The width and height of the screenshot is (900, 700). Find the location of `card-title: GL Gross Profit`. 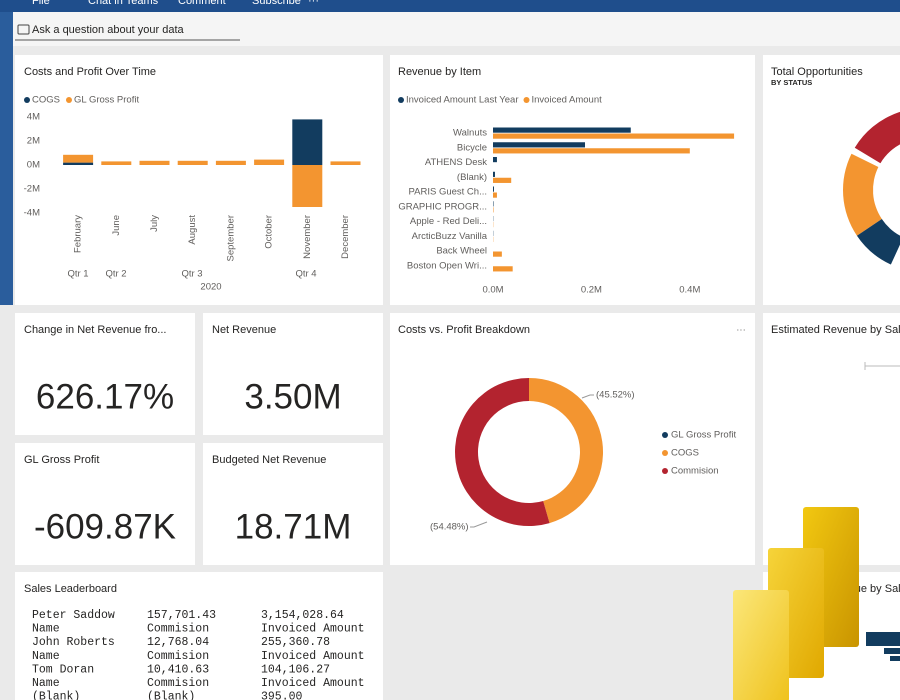

card-title: GL Gross Profit is located at coordinates (61, 460).